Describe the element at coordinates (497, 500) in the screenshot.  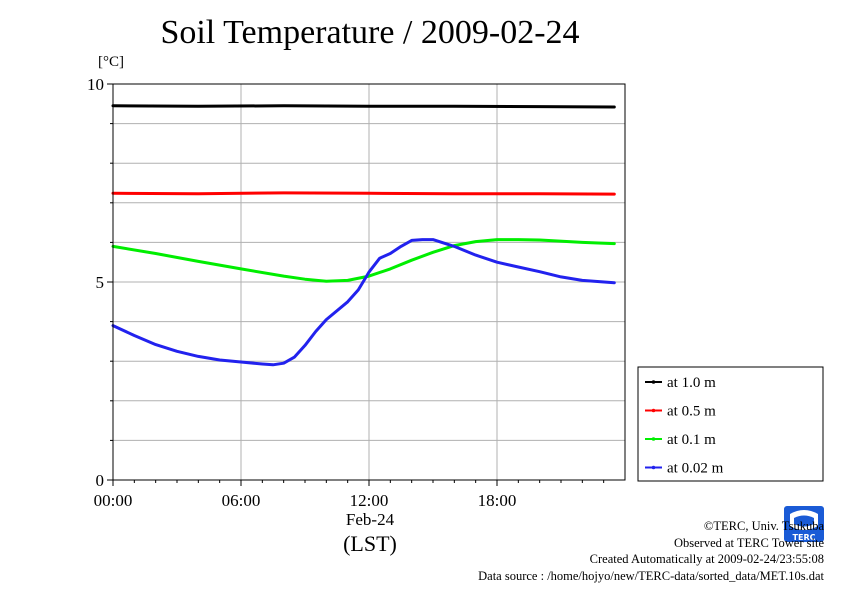
I see `x-tick-label: 18:00` at that location.